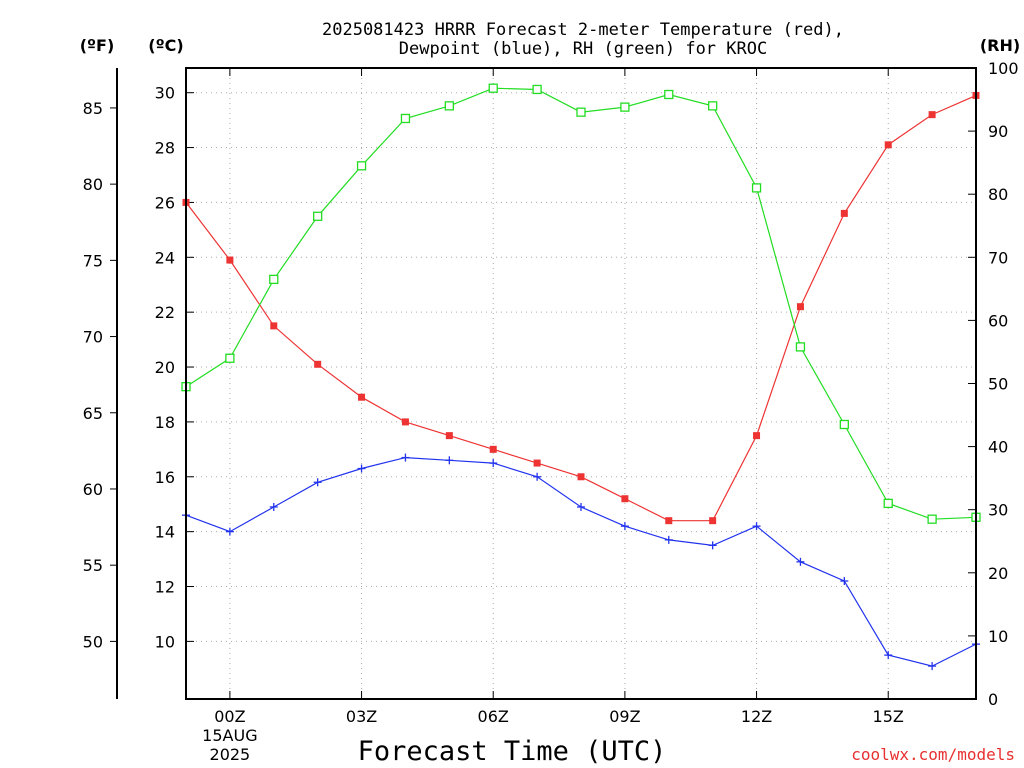 This screenshot has height=768, width=1024. Describe the element at coordinates (998, 257) in the screenshot. I see `rh-tick-label: 70` at that location.